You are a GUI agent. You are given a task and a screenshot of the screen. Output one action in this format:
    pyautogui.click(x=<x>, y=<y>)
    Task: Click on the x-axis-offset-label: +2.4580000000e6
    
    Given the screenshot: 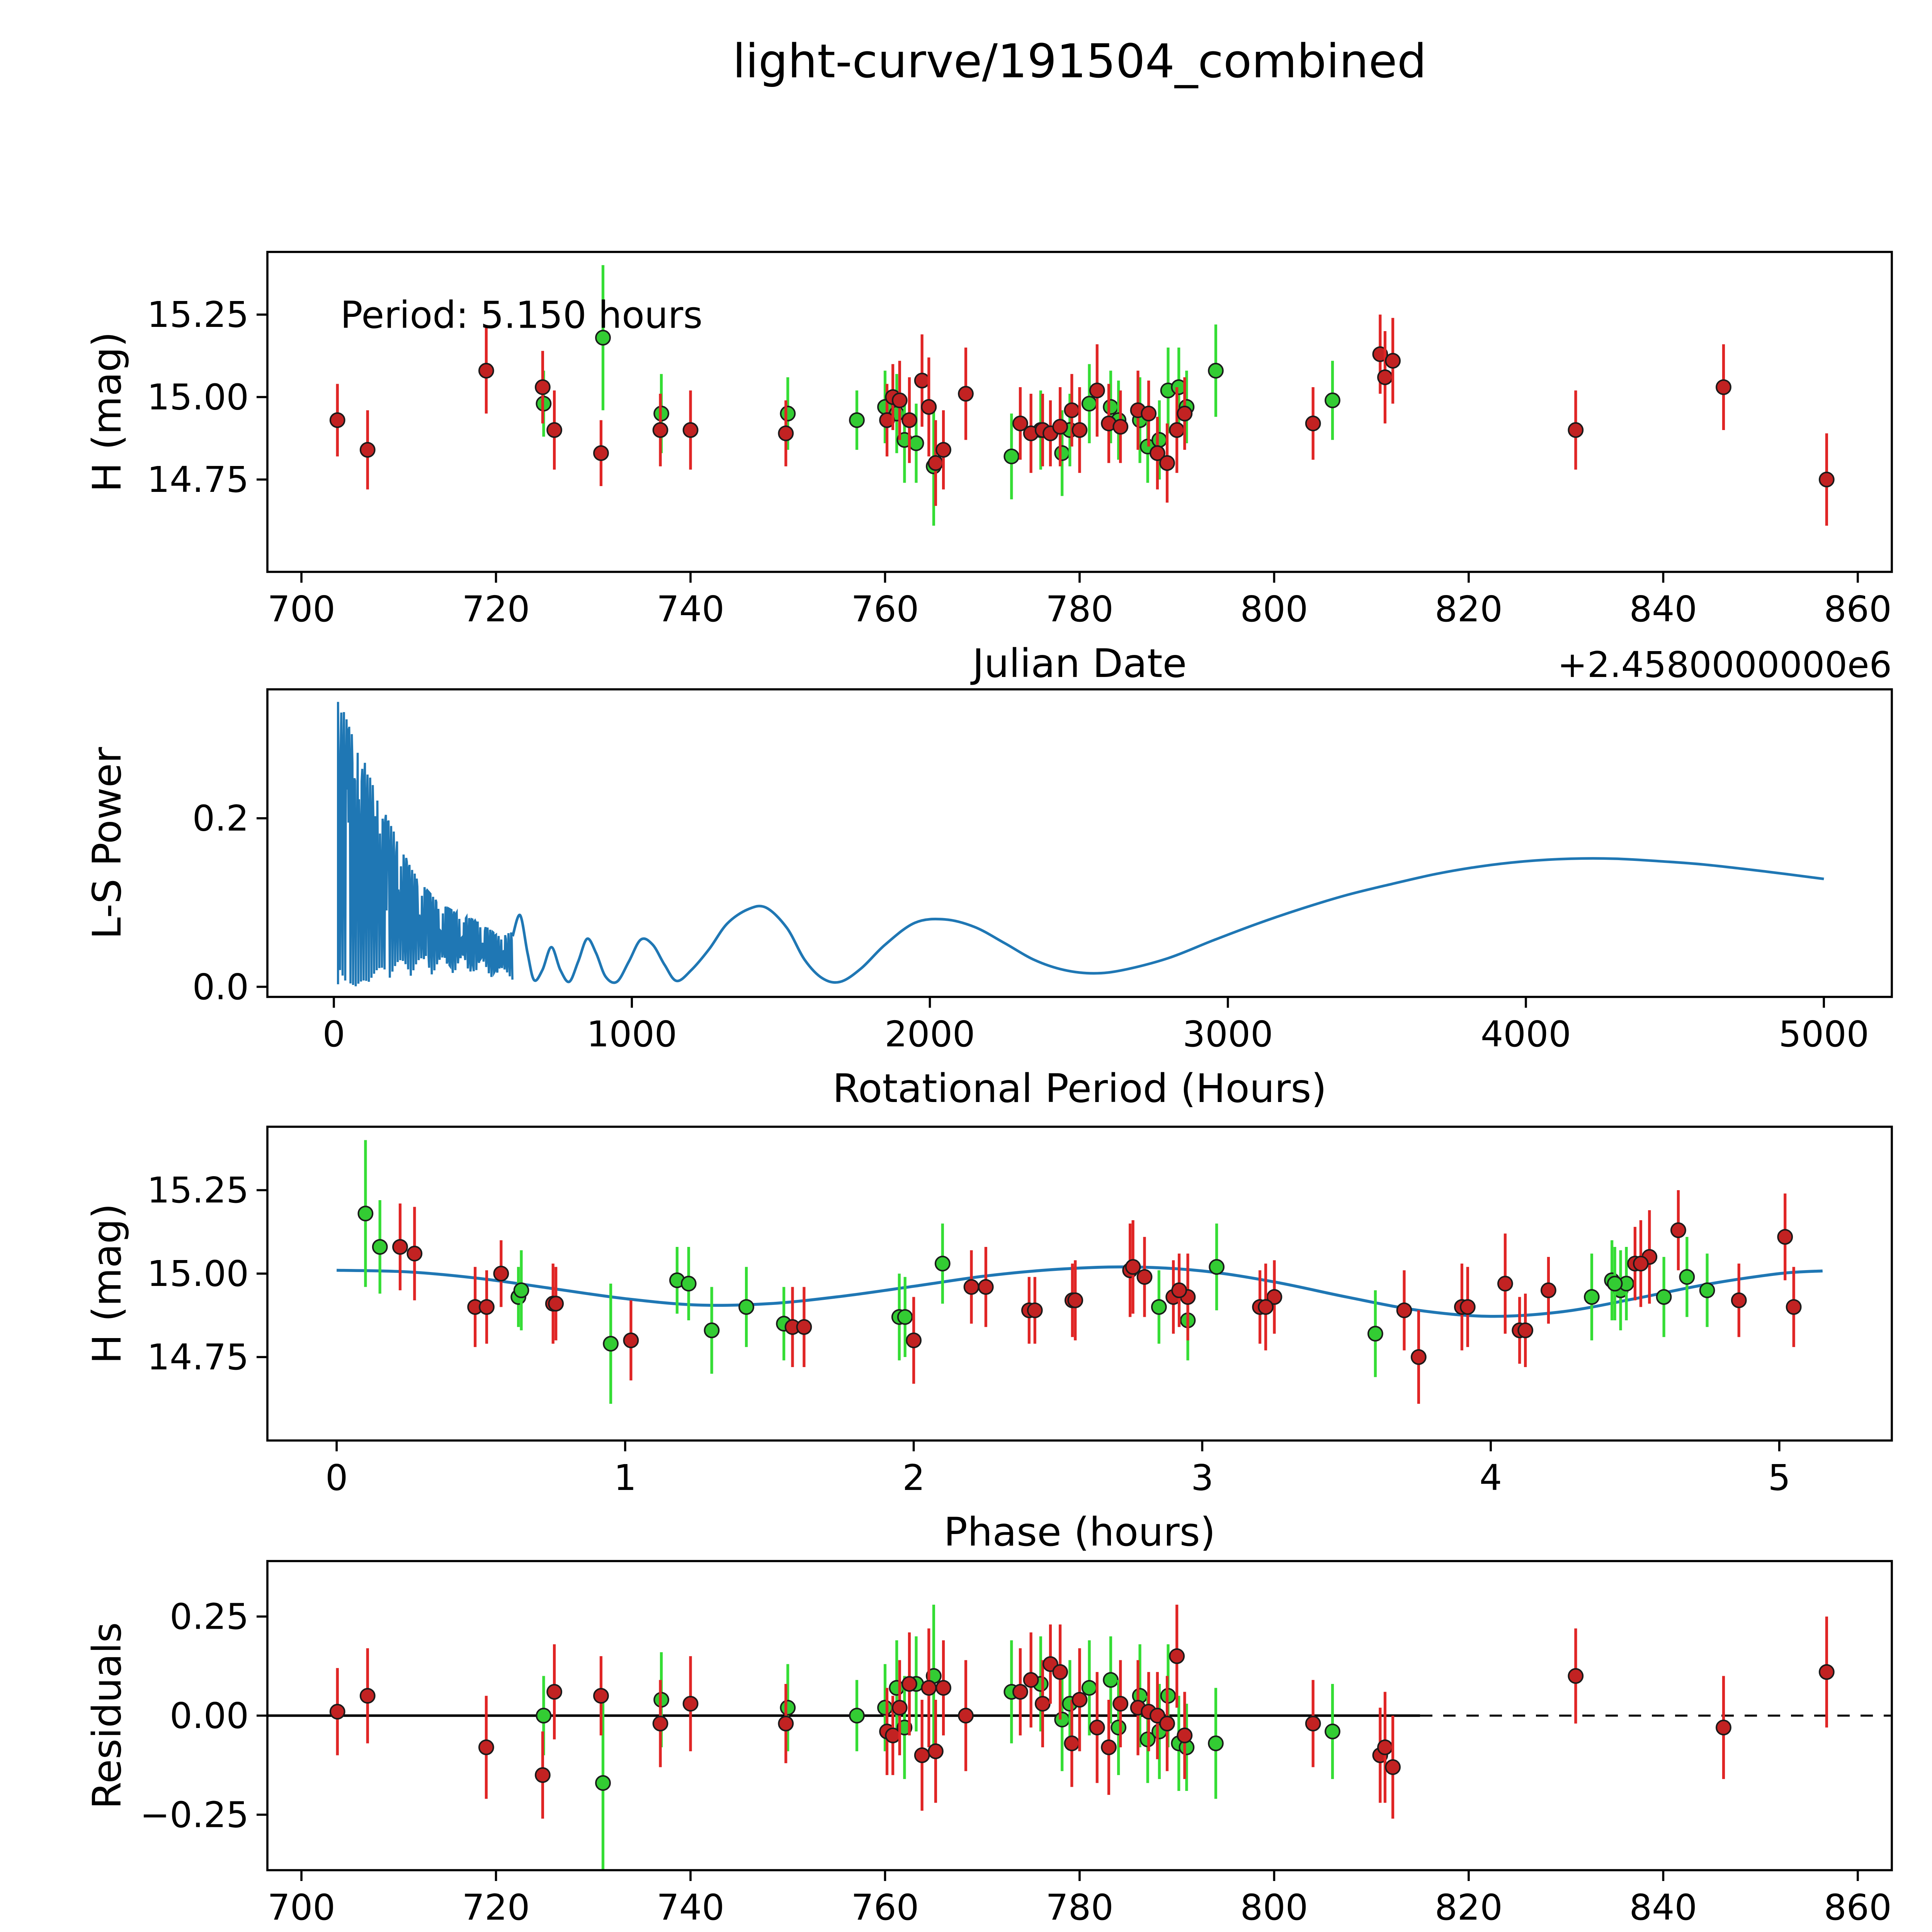 What is the action you would take?
    pyautogui.click(x=1725, y=664)
    